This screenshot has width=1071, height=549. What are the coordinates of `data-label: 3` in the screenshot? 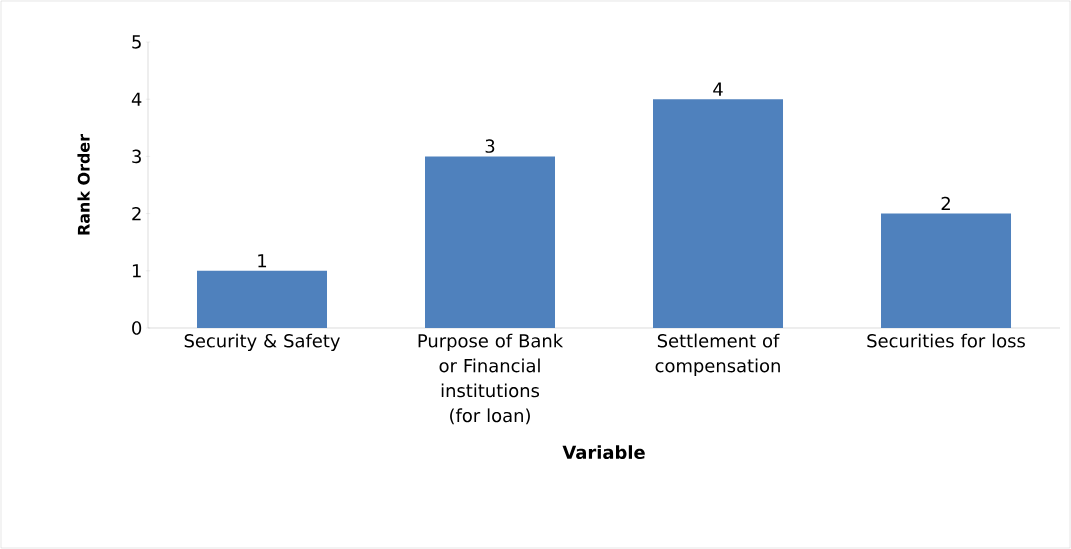 It's located at (490, 146).